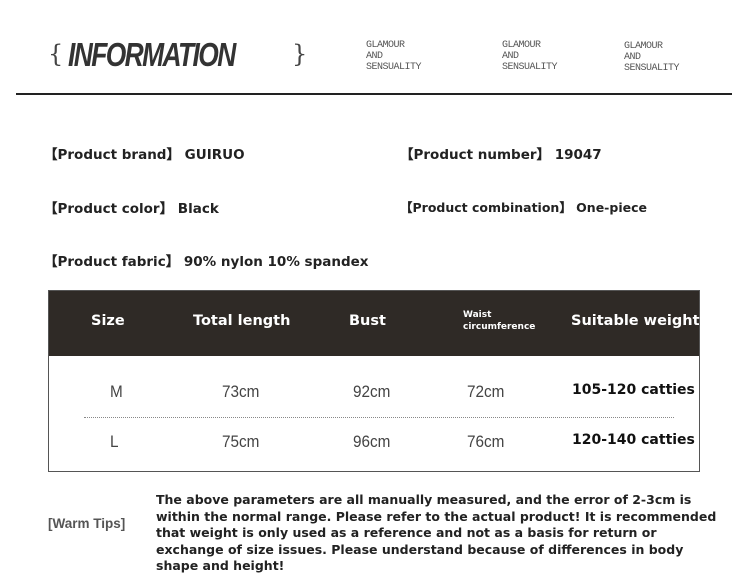  What do you see at coordinates (242, 321) in the screenshot?
I see `header-total-length: Total length` at bounding box center [242, 321].